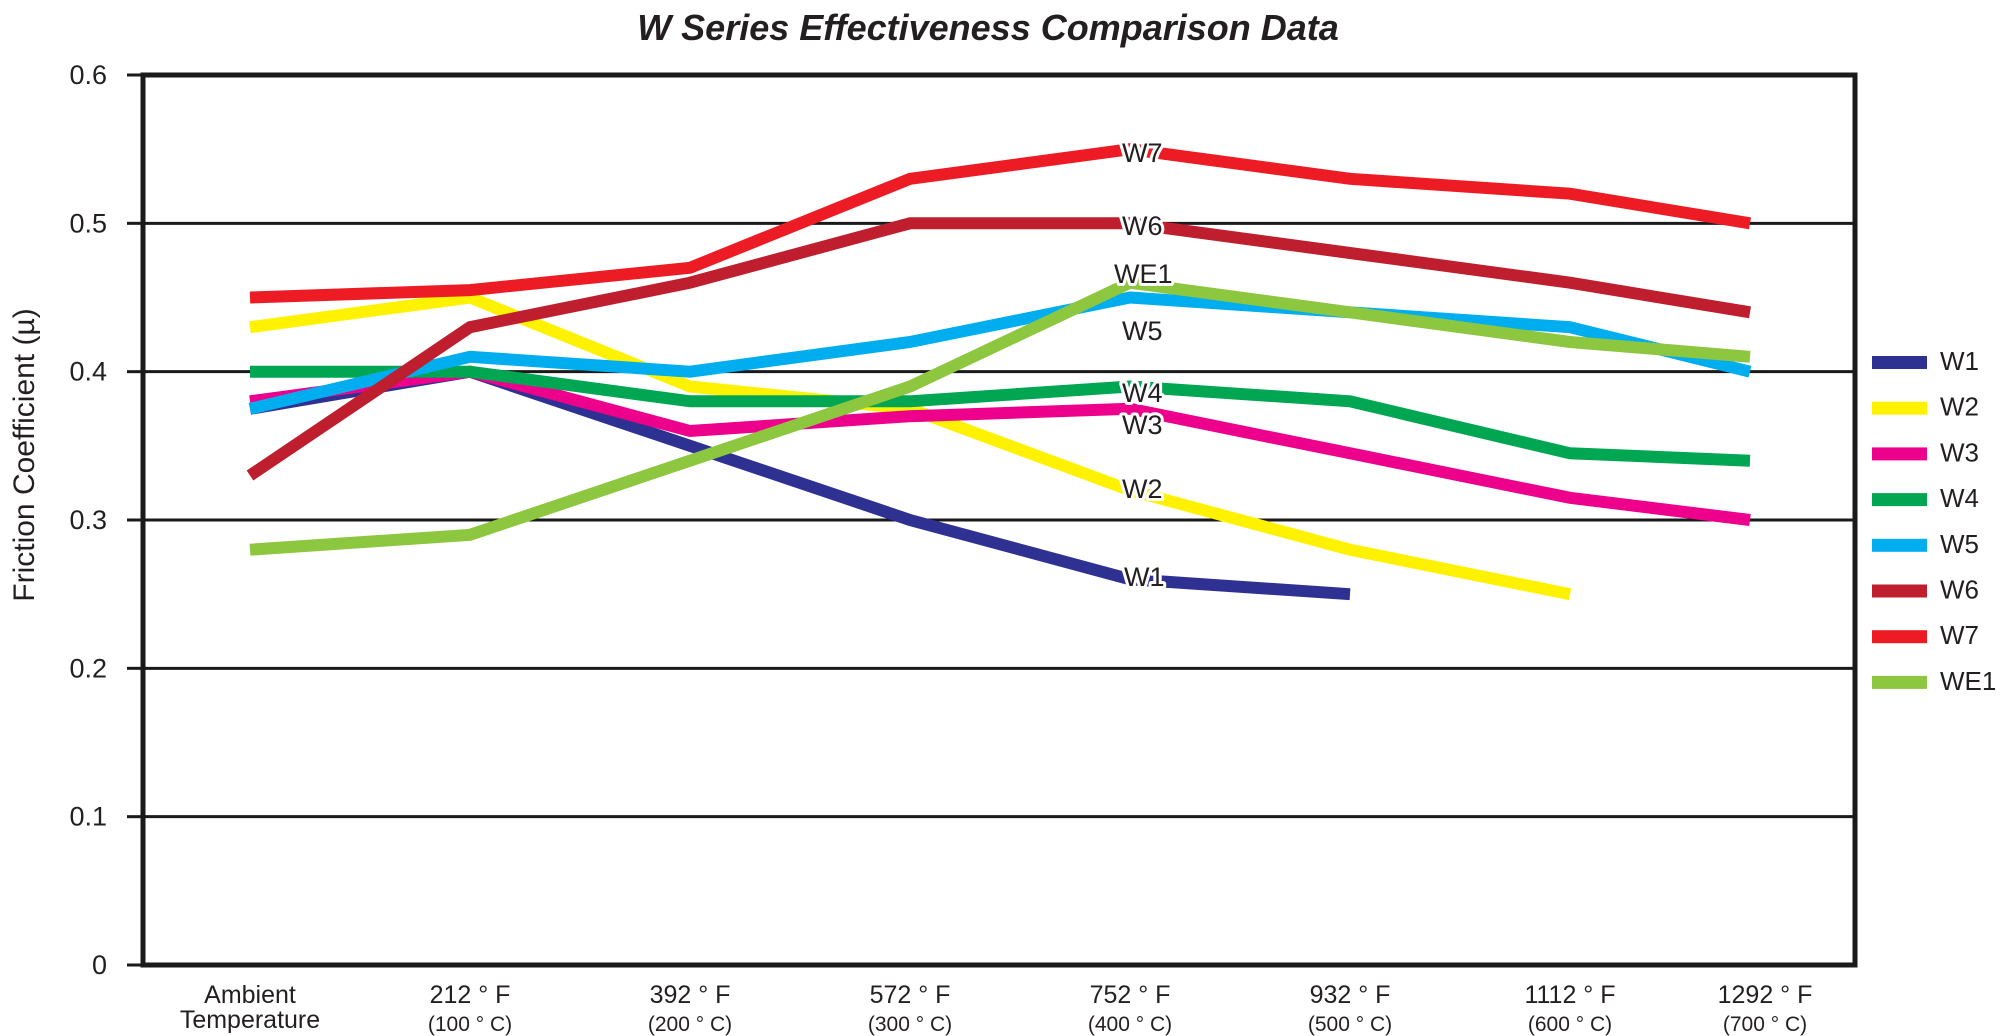  I want to click on y-tick-label: 0.5, so click(88, 223).